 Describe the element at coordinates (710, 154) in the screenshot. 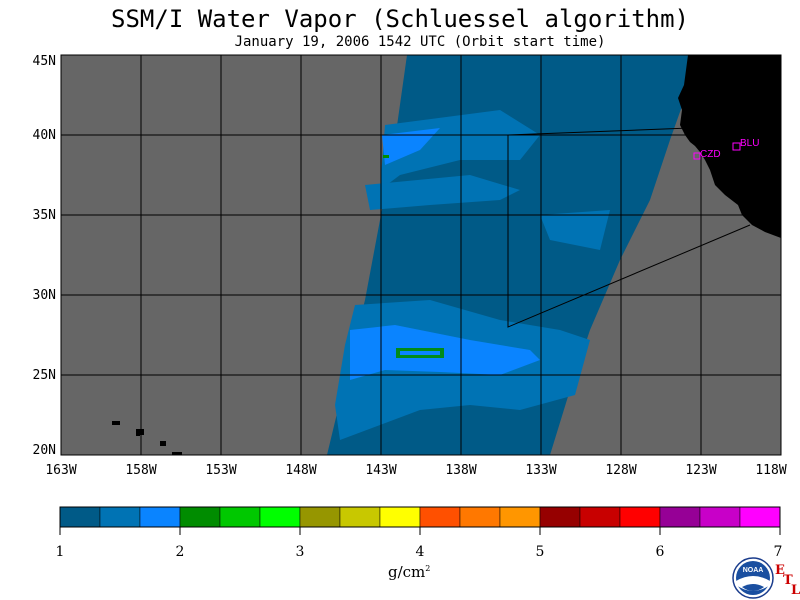

I see `station-label-czd: CZD` at that location.